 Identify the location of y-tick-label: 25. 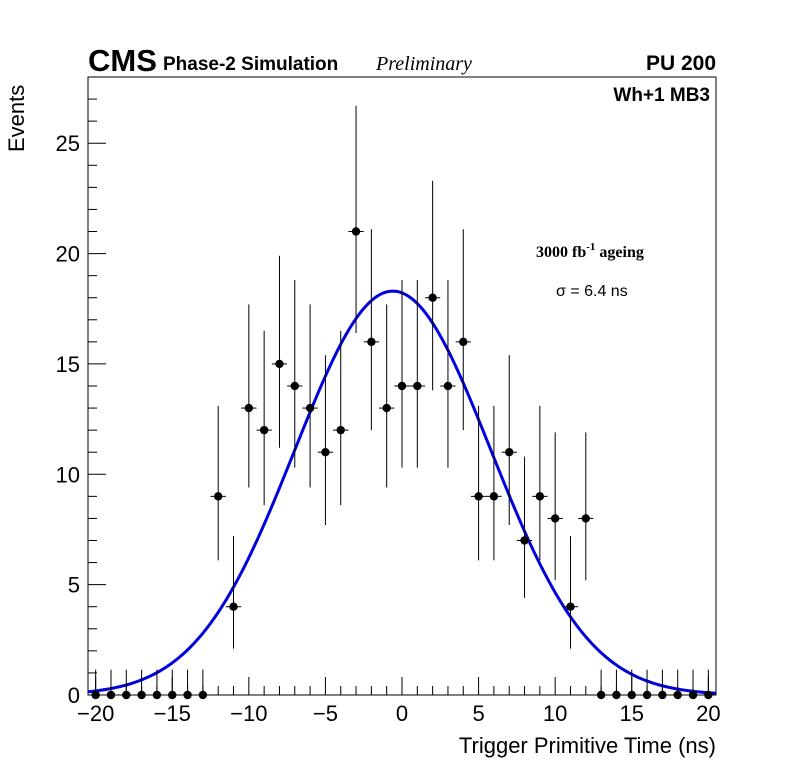
(68, 143).